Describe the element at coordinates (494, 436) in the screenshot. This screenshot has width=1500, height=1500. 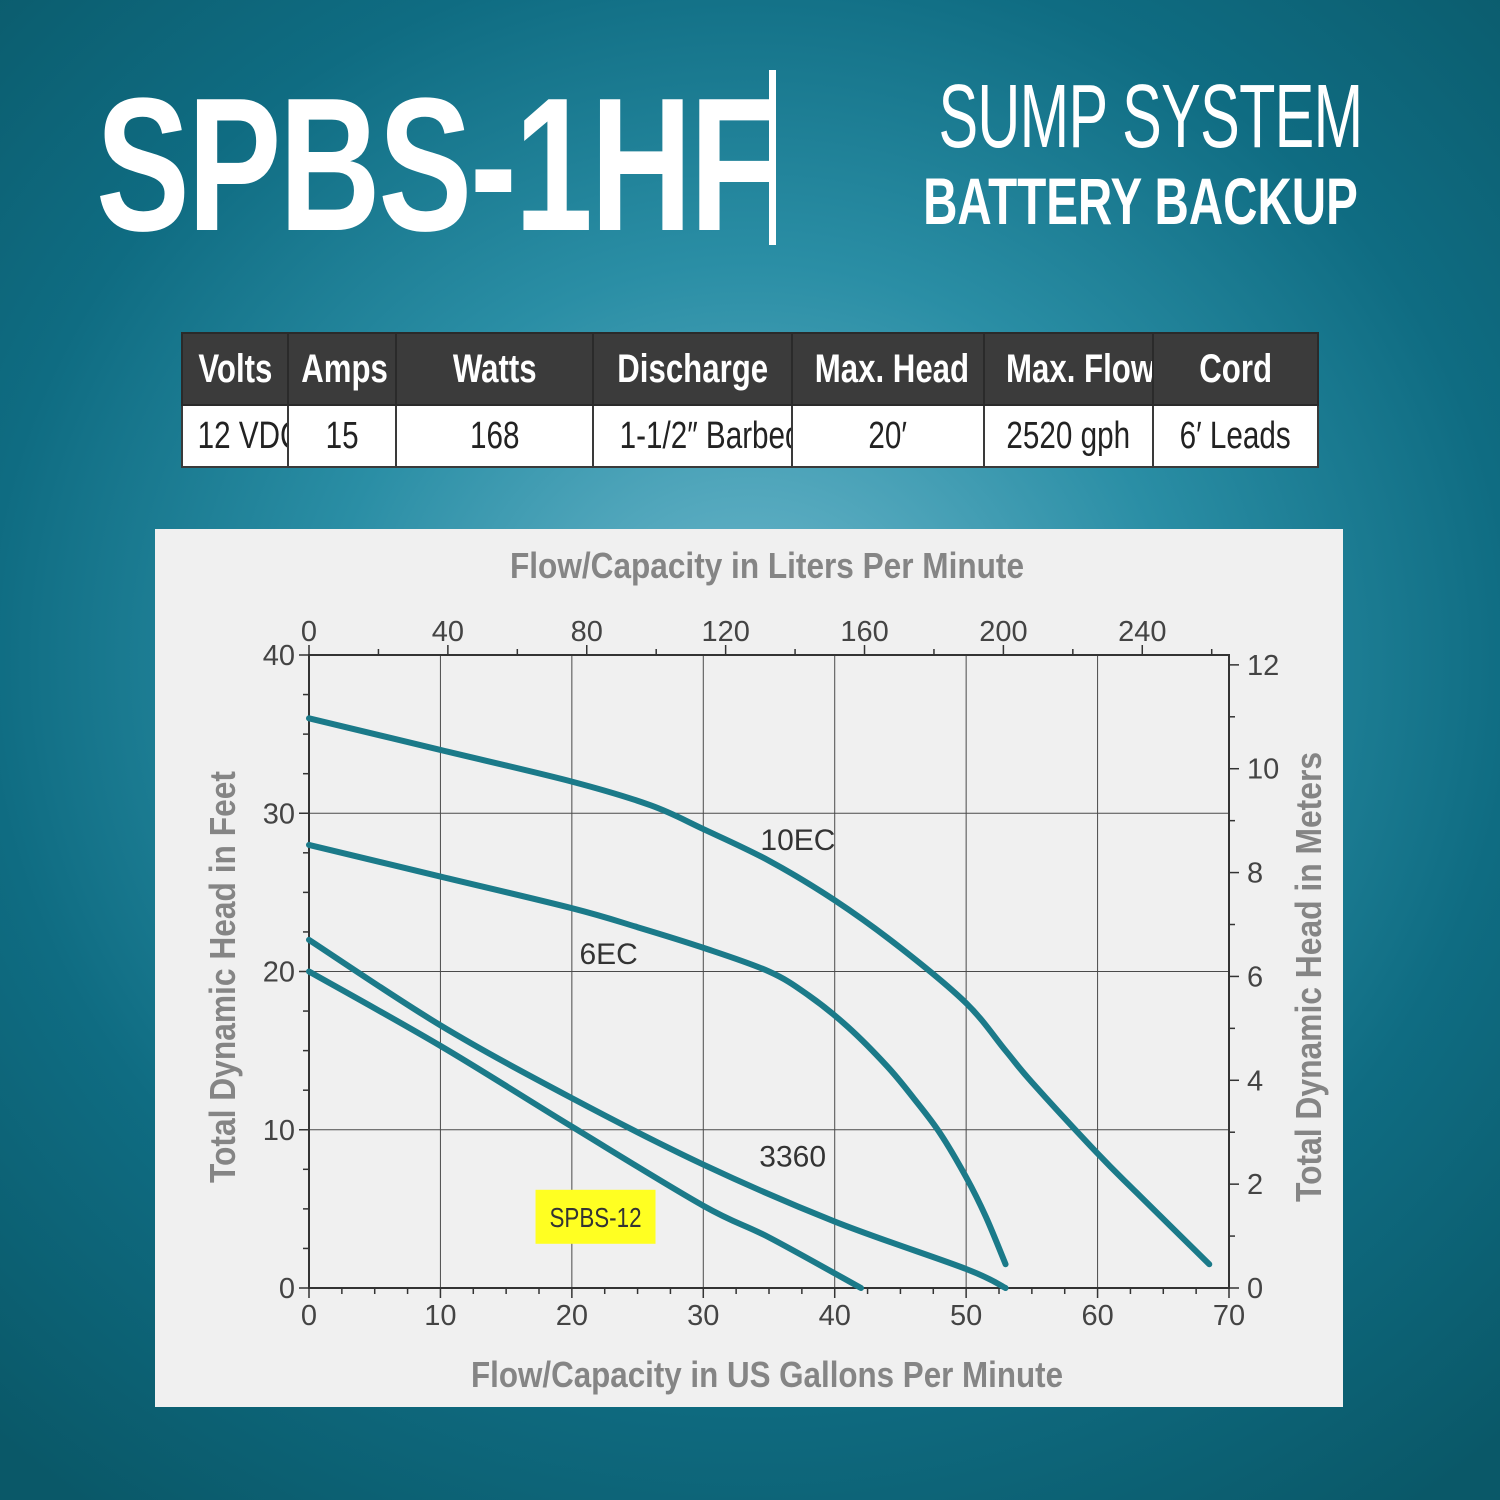
I see `specs-value-cell: 168` at that location.